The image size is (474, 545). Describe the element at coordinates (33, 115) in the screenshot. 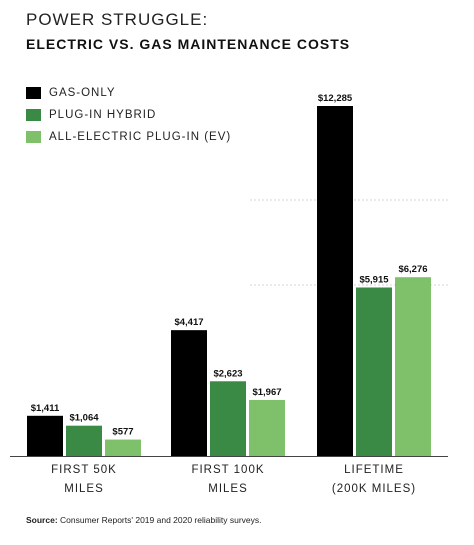

I see `legend-swatch-plug-in-hybrid` at that location.